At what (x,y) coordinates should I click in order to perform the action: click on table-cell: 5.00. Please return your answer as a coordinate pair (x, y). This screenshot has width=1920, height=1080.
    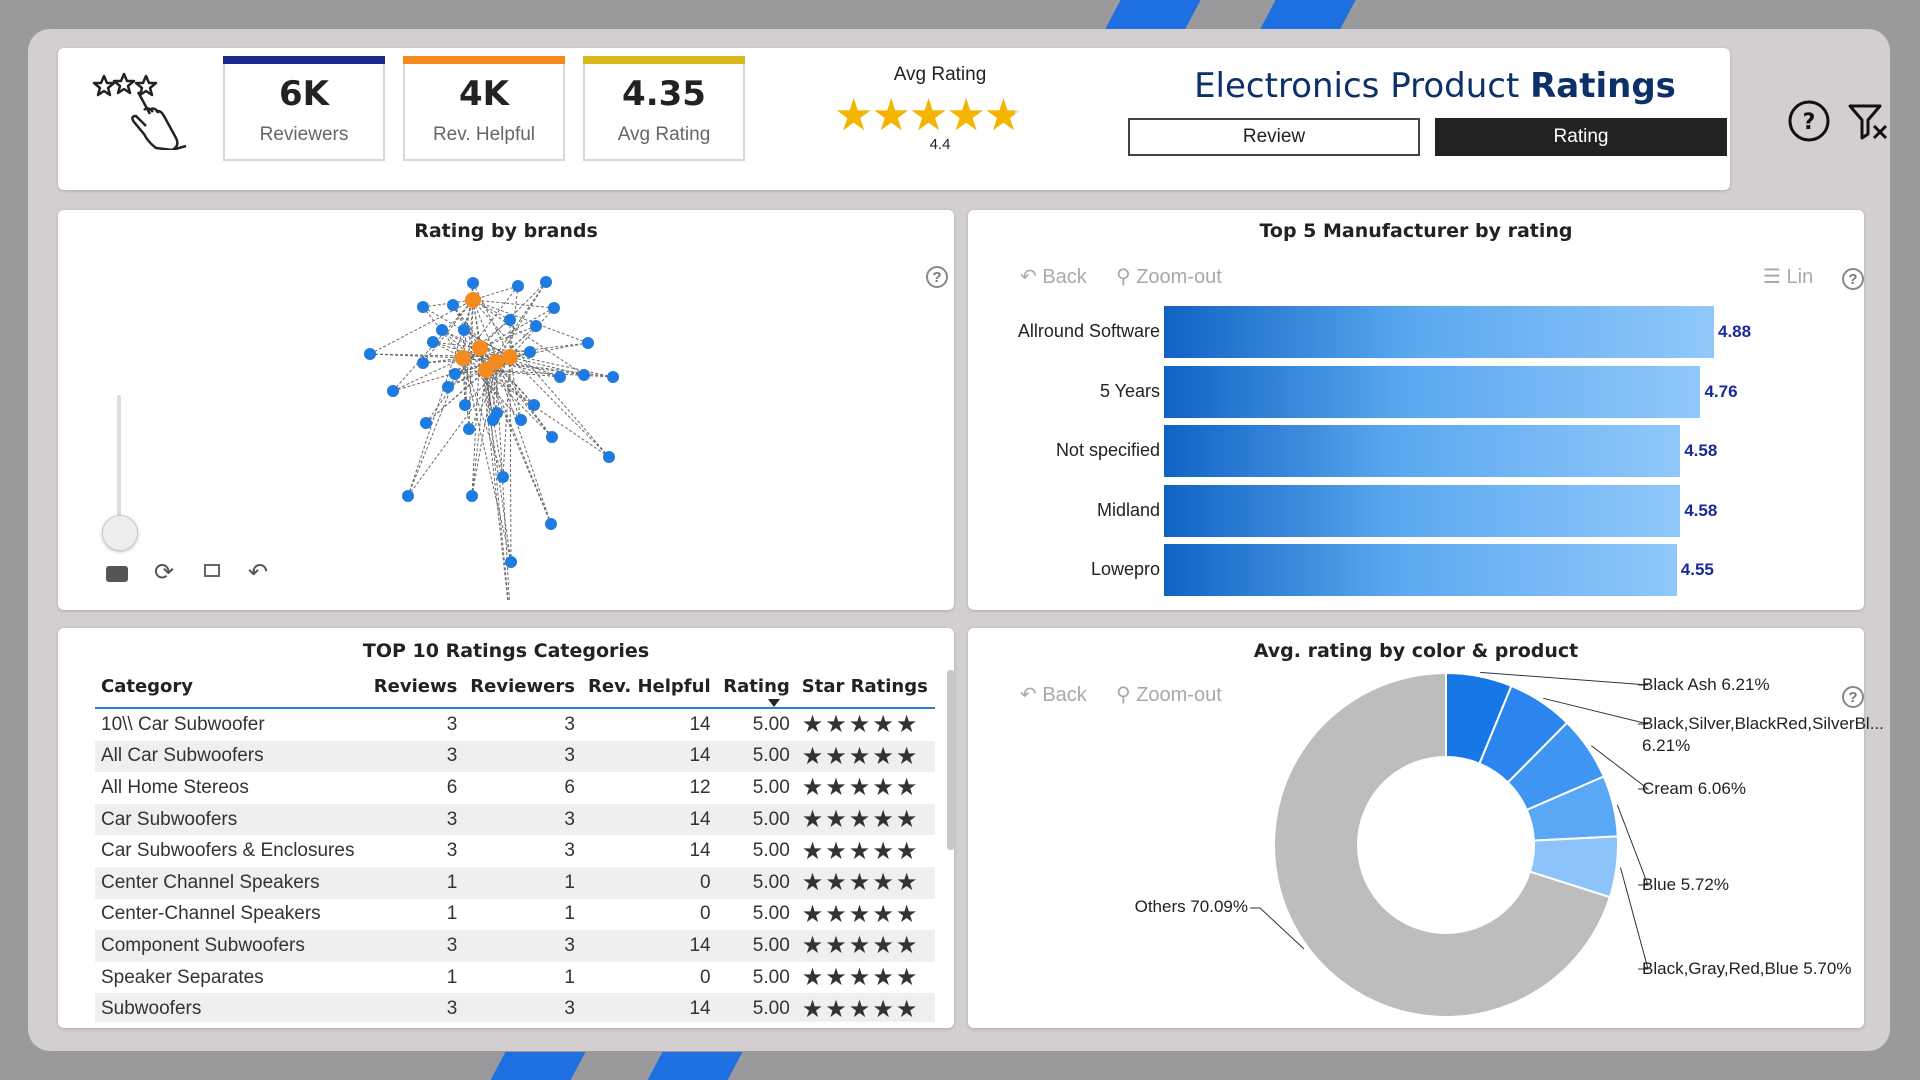
    Looking at the image, I should click on (771, 914).